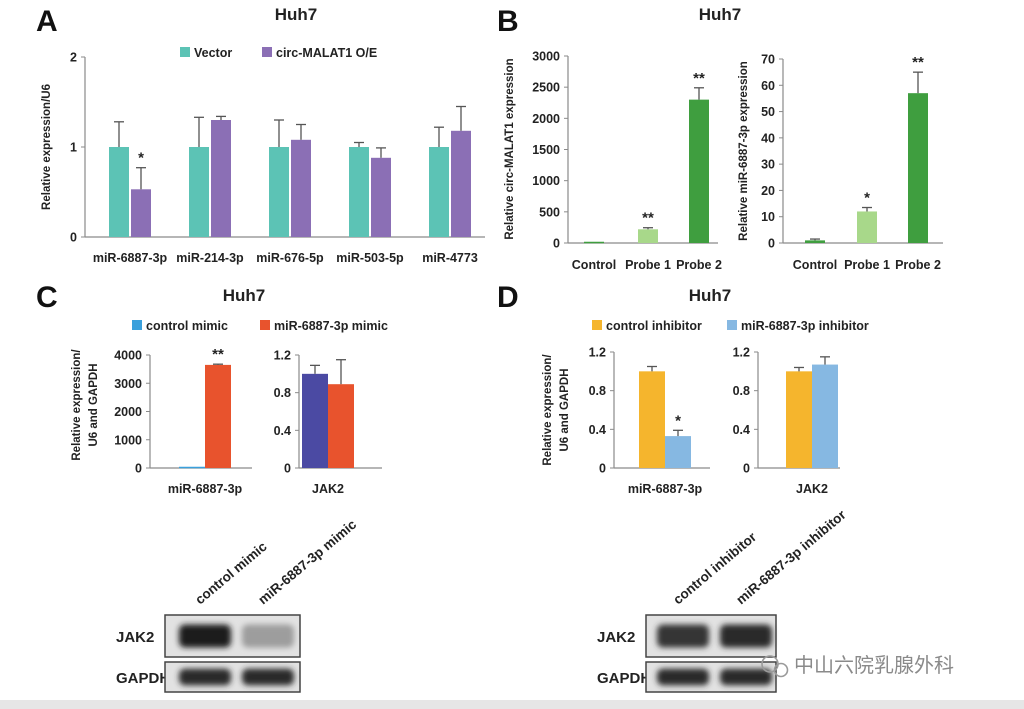 This screenshot has height=709, width=1024. I want to click on y-tick-label: 2, so click(73, 58).